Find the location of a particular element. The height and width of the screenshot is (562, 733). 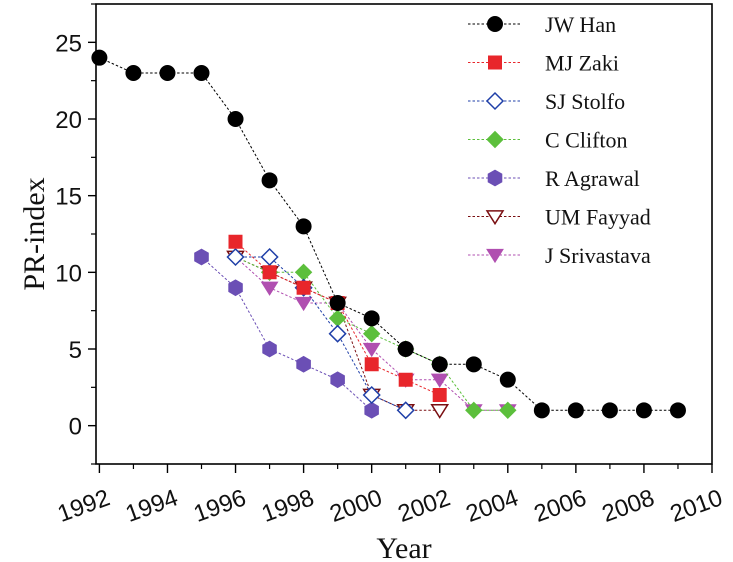

legend-item-um-fayyad: UM Fayyad is located at coordinates (559, 217).